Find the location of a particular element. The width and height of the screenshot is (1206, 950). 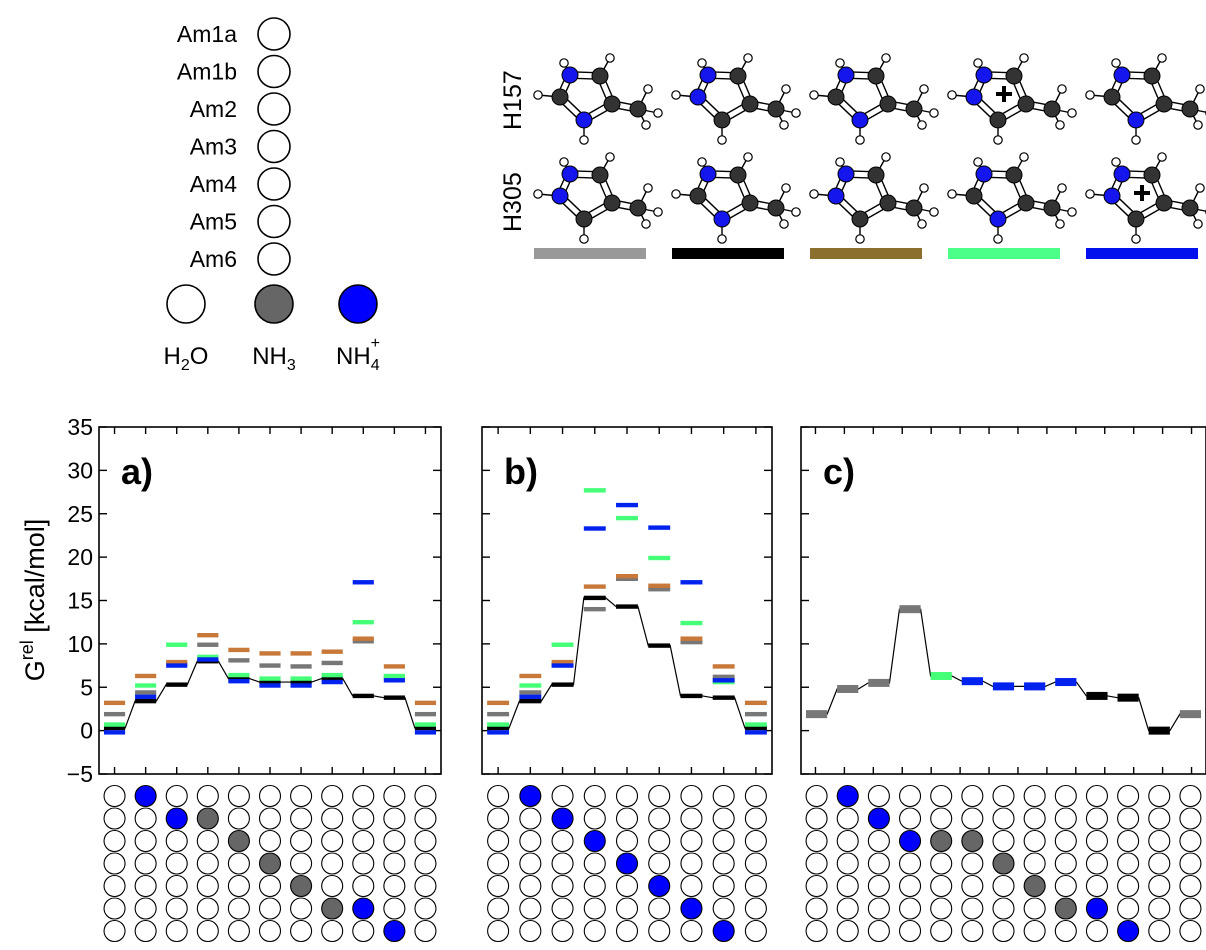

nitrogen-atom is located at coordinates (584, 120).